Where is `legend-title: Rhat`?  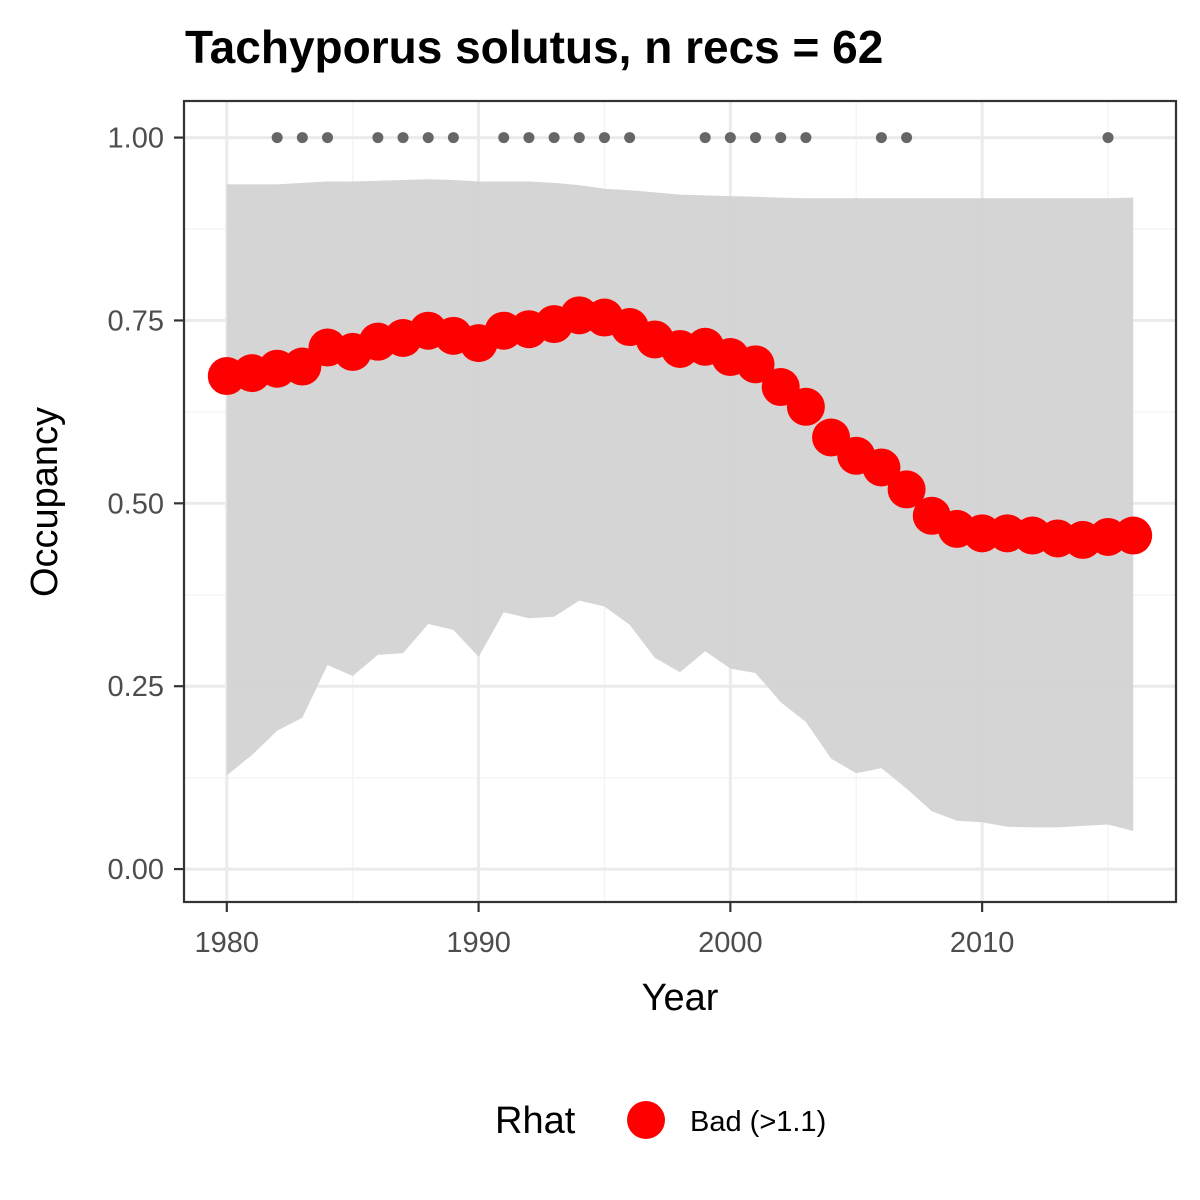
legend-title: Rhat is located at coordinates (535, 1121).